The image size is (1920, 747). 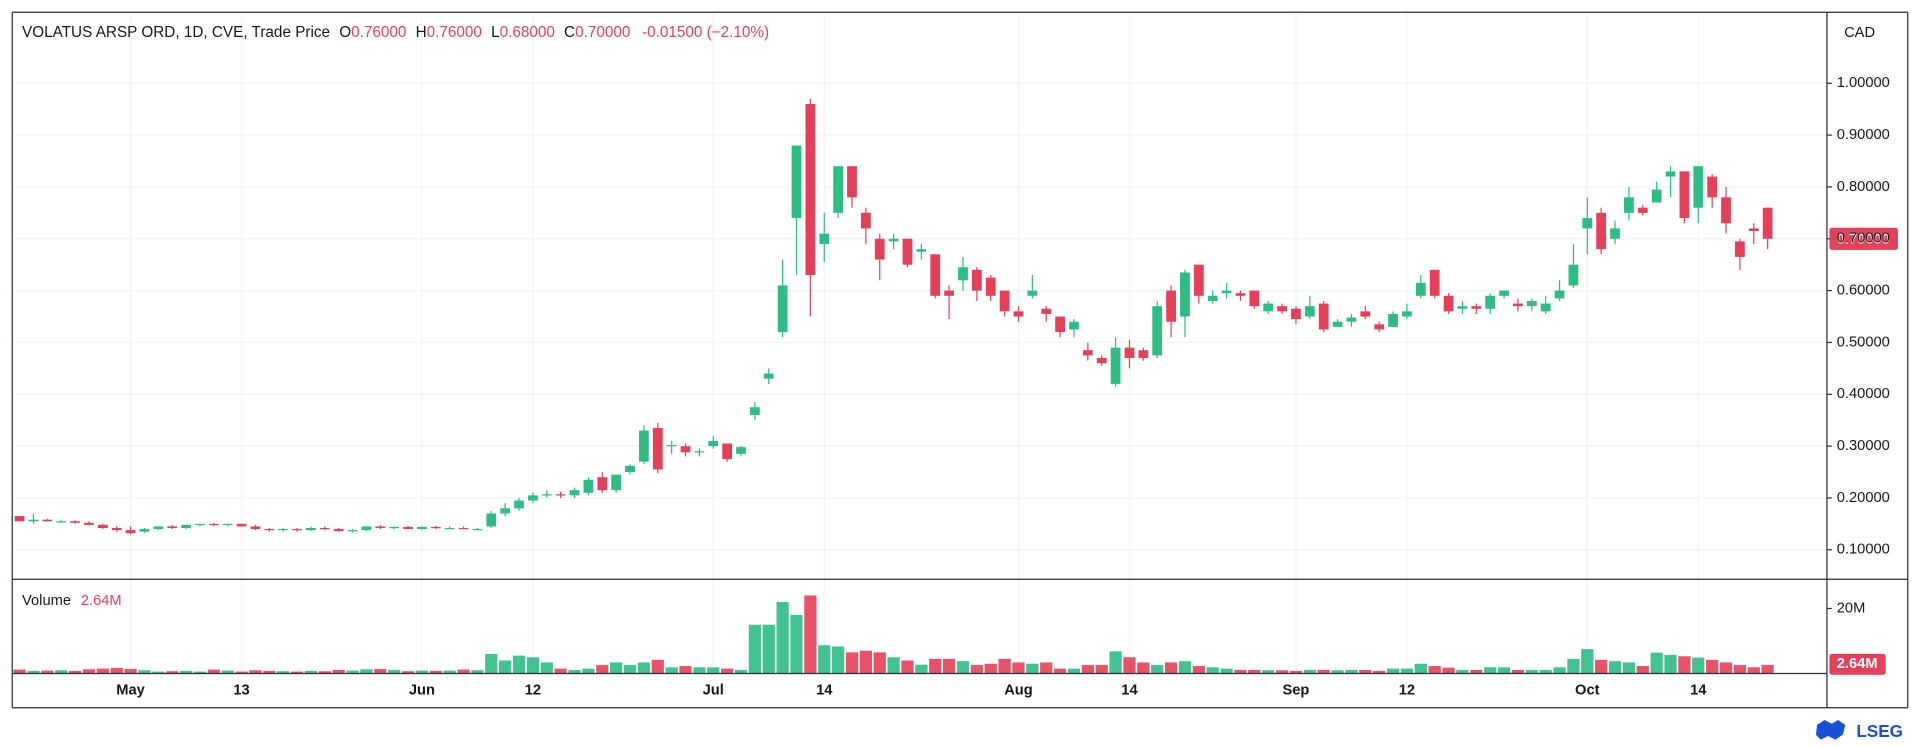 I want to click on volume-title: Volume 2.64M, so click(x=72, y=601).